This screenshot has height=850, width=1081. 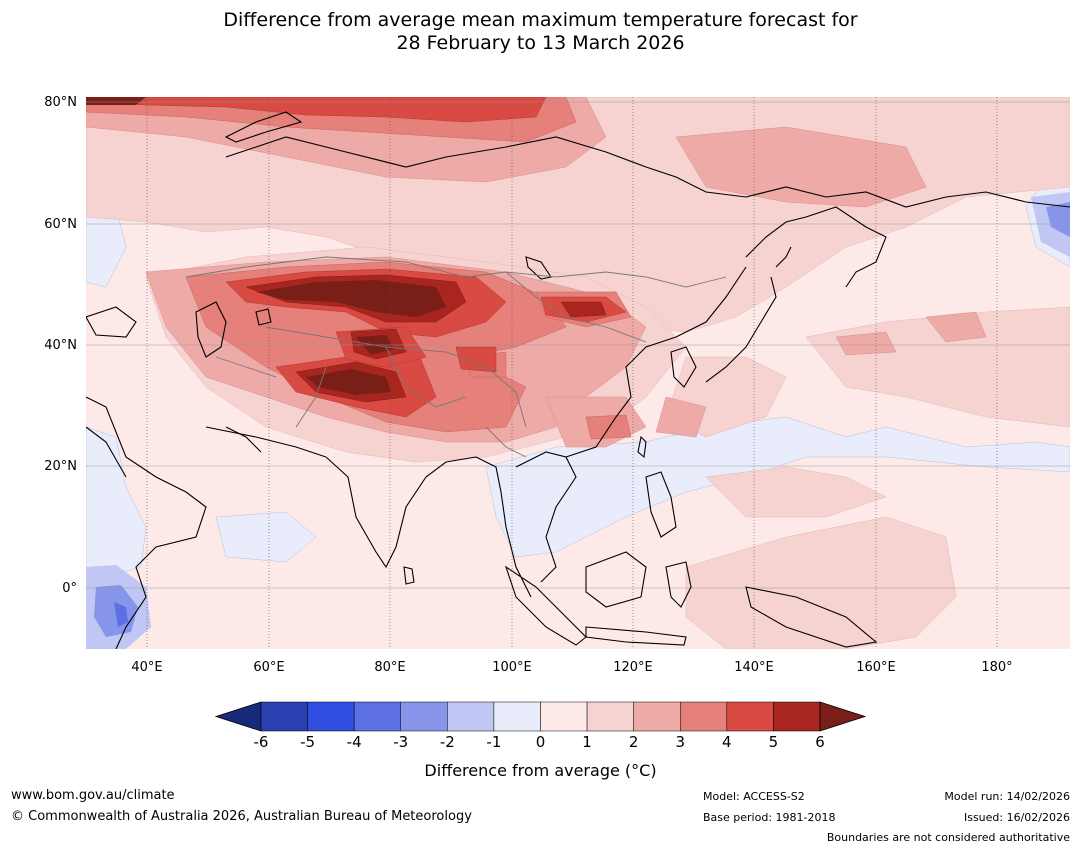 I want to click on colorbar-tick-label: 6, so click(x=820, y=742).